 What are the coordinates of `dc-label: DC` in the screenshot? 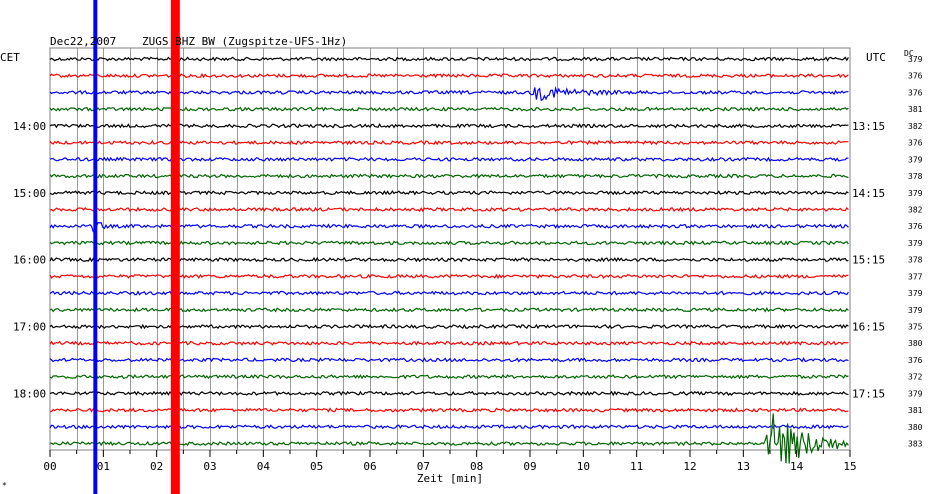 It's located at (909, 53).